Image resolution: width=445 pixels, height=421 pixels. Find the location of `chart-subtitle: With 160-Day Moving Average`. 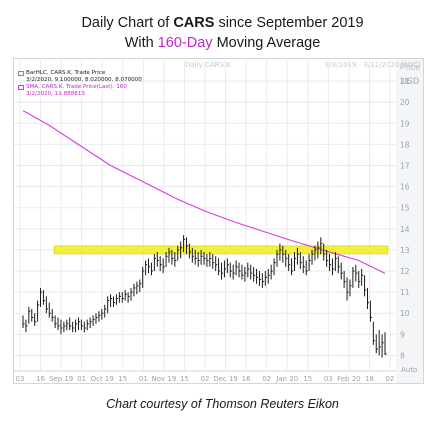

chart-subtitle: With 160-Day Moving Average is located at coordinates (222, 43).